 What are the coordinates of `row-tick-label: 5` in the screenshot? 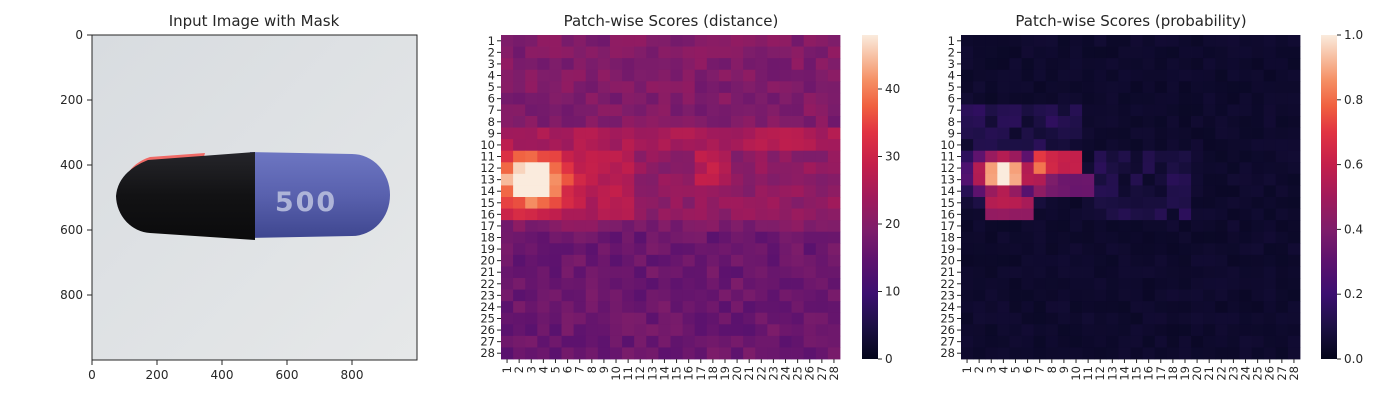 It's located at (951, 87).